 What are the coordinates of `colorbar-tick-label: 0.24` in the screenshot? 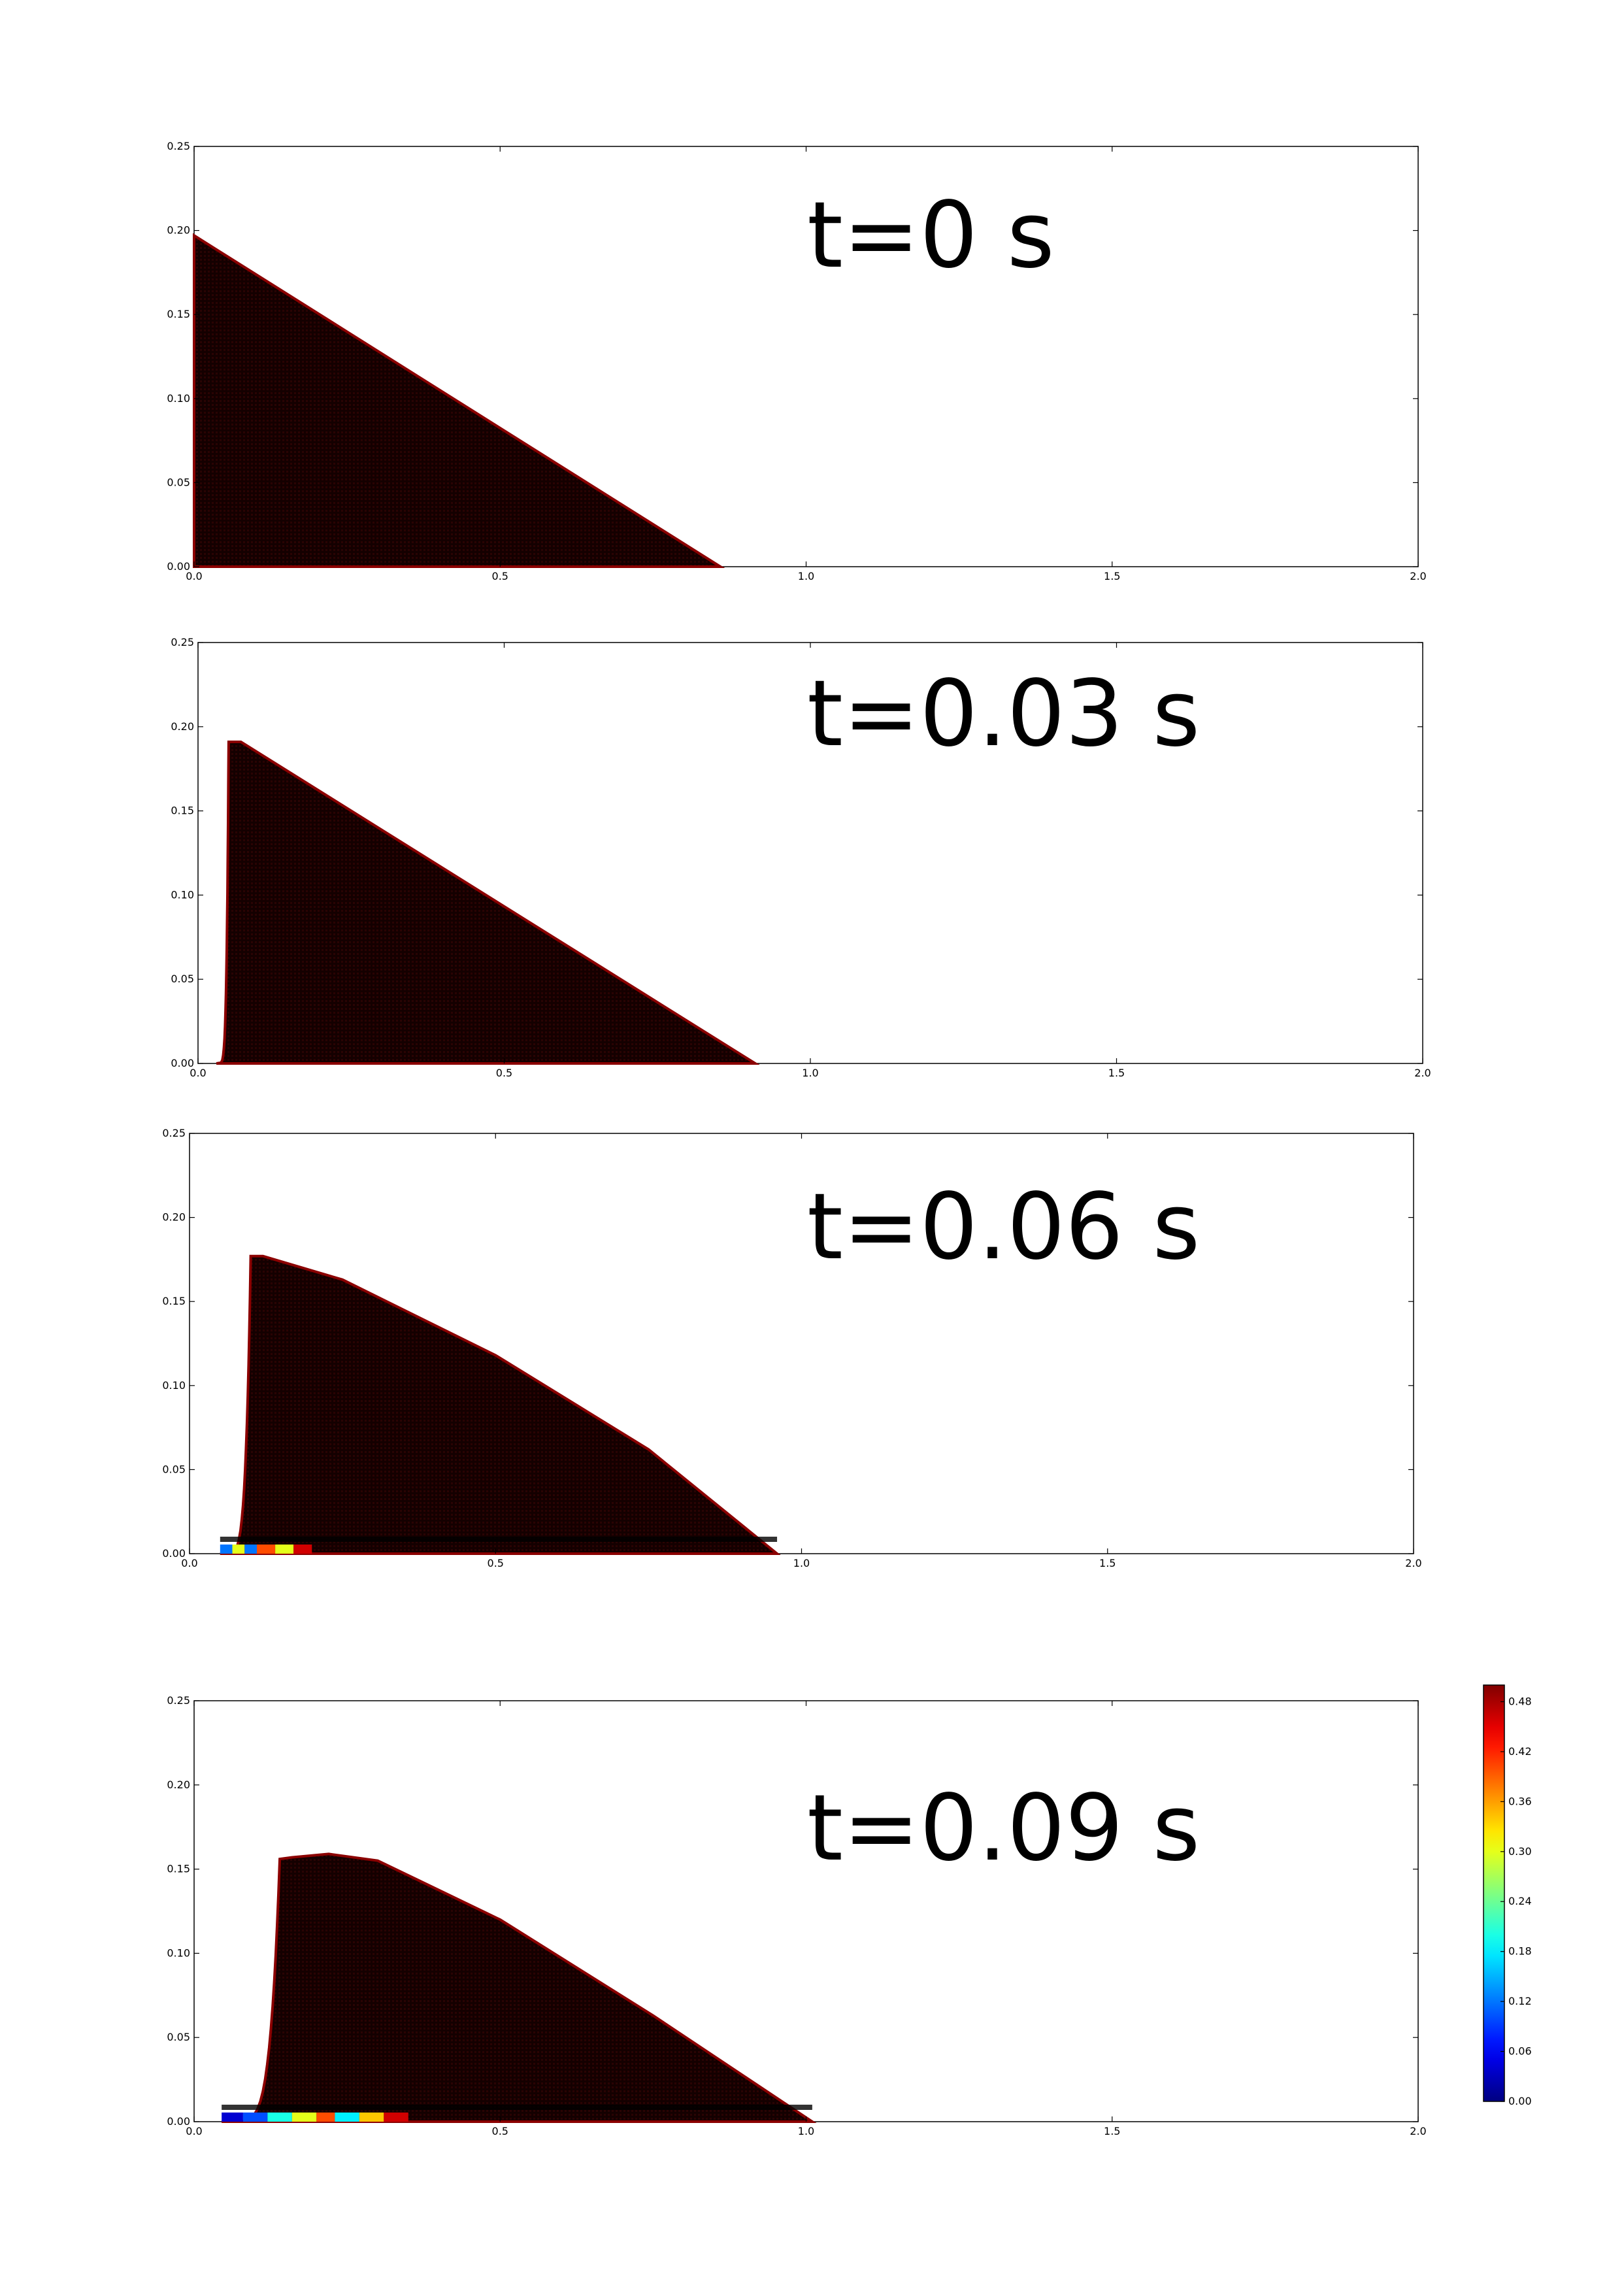 It's located at (1520, 1901).